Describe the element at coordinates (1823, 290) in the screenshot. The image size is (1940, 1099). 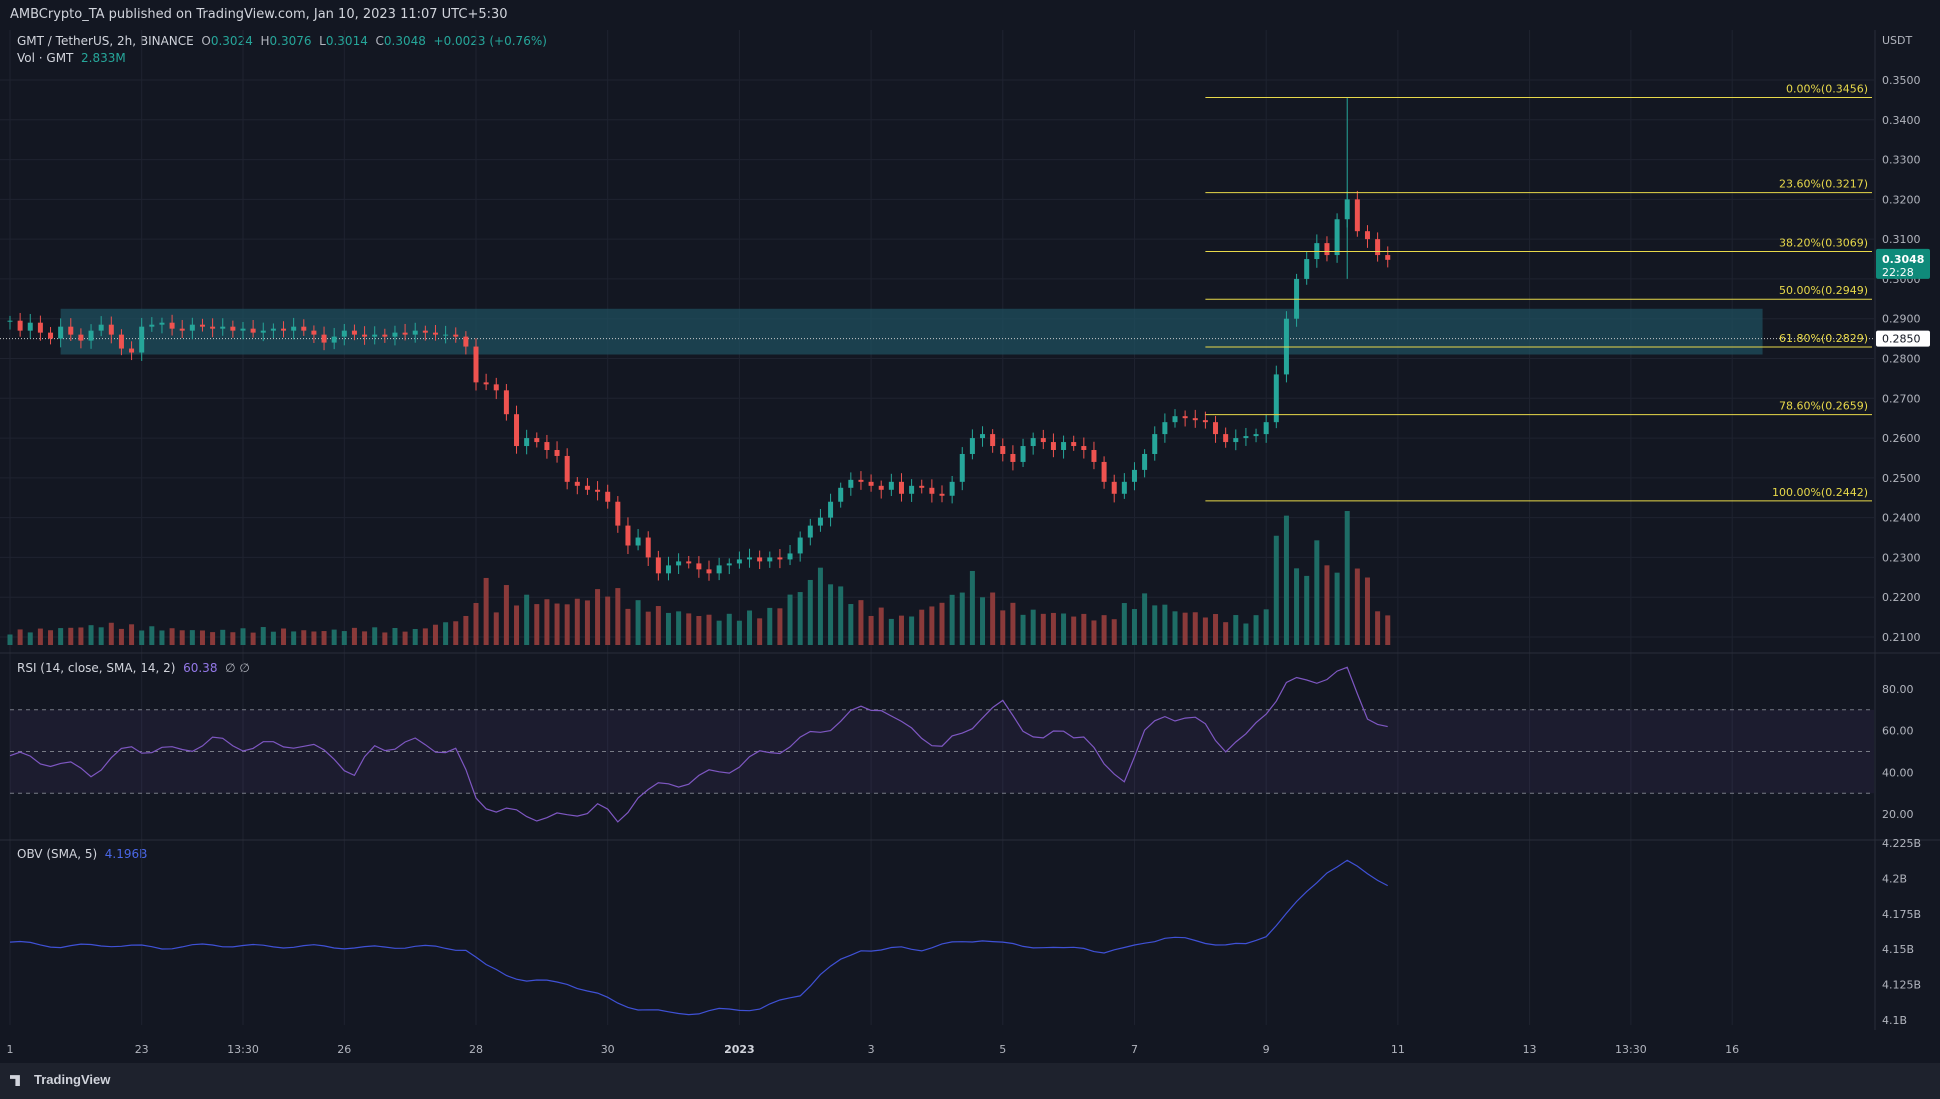
I see `fib-label: 50.00%(0.2949)` at that location.